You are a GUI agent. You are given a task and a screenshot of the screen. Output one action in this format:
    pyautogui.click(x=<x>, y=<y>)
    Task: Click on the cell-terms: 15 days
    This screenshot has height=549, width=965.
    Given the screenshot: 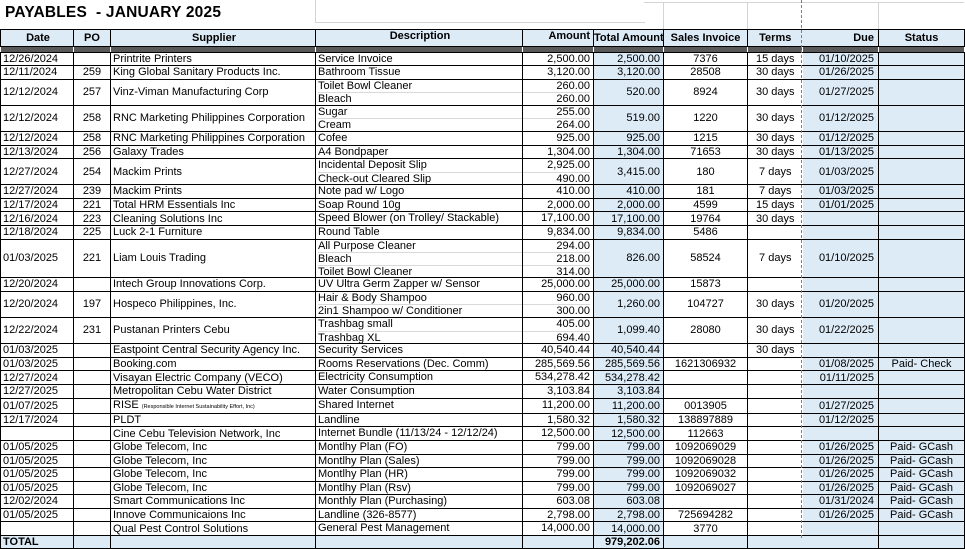 What is the action you would take?
    pyautogui.click(x=775, y=59)
    